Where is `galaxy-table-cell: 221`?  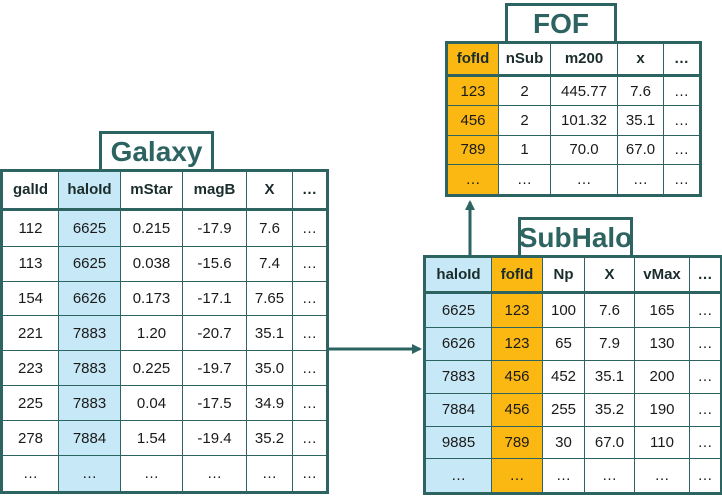 galaxy-table-cell: 221 is located at coordinates (30, 333).